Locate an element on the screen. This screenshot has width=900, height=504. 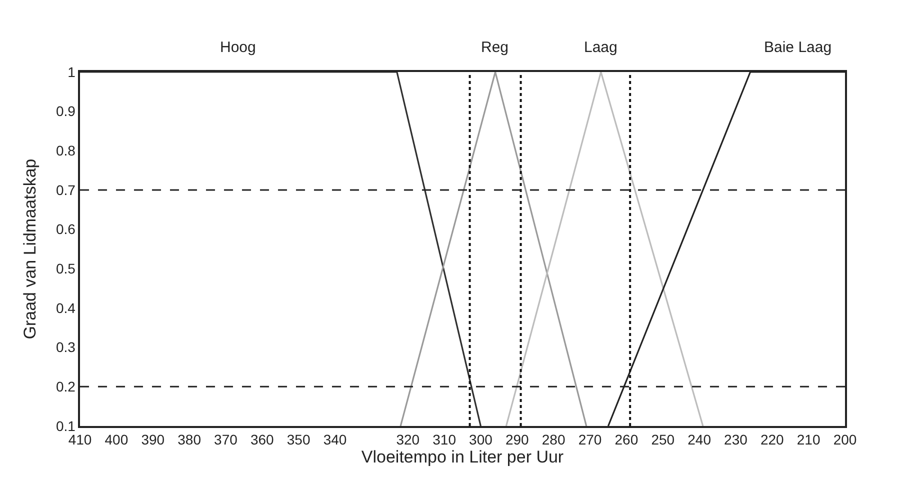
x-tick-label: 370 is located at coordinates (226, 440).